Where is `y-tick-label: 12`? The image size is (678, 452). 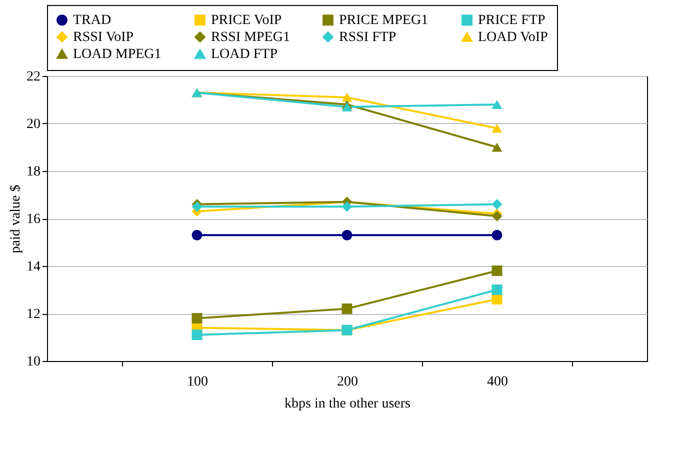
y-tick-label: 12 is located at coordinates (33, 314).